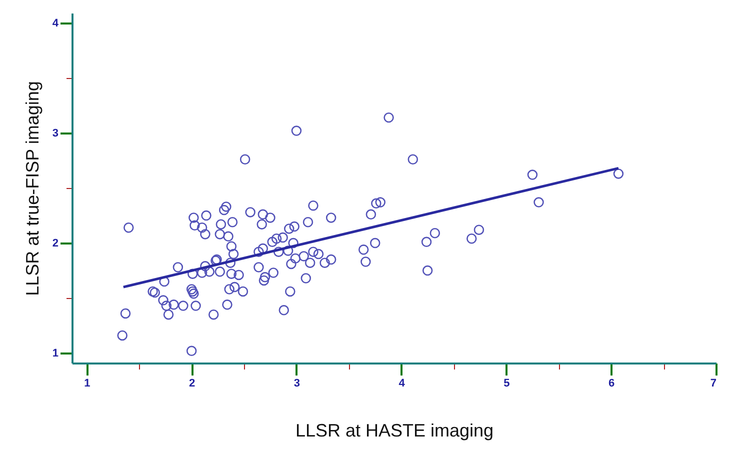 Image resolution: width=736 pixels, height=449 pixels. What do you see at coordinates (394, 430) in the screenshot?
I see `x-axis-title: LLSR at HASTE imaging` at bounding box center [394, 430].